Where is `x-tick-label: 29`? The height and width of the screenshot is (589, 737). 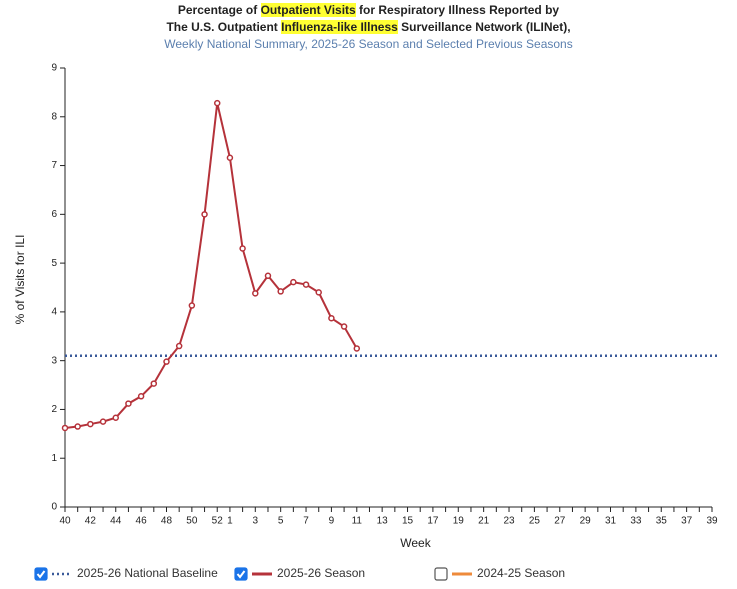
x-tick-label: 29 is located at coordinates (586, 521).